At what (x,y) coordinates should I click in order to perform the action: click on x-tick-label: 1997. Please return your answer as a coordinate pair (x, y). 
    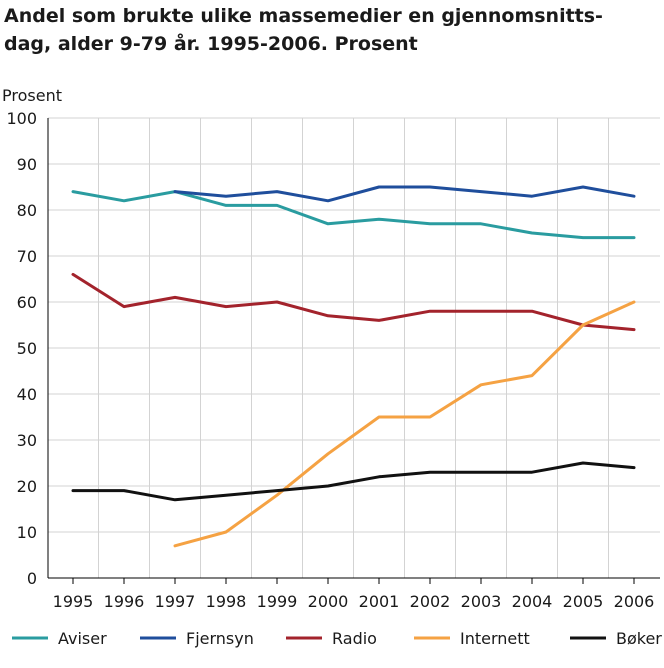
    Looking at the image, I should click on (175, 601).